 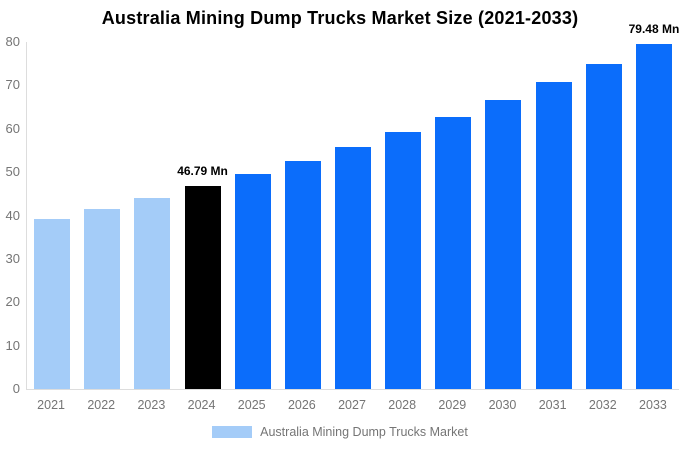 What do you see at coordinates (52, 215) in the screenshot?
I see `bar-column-2021` at bounding box center [52, 215].